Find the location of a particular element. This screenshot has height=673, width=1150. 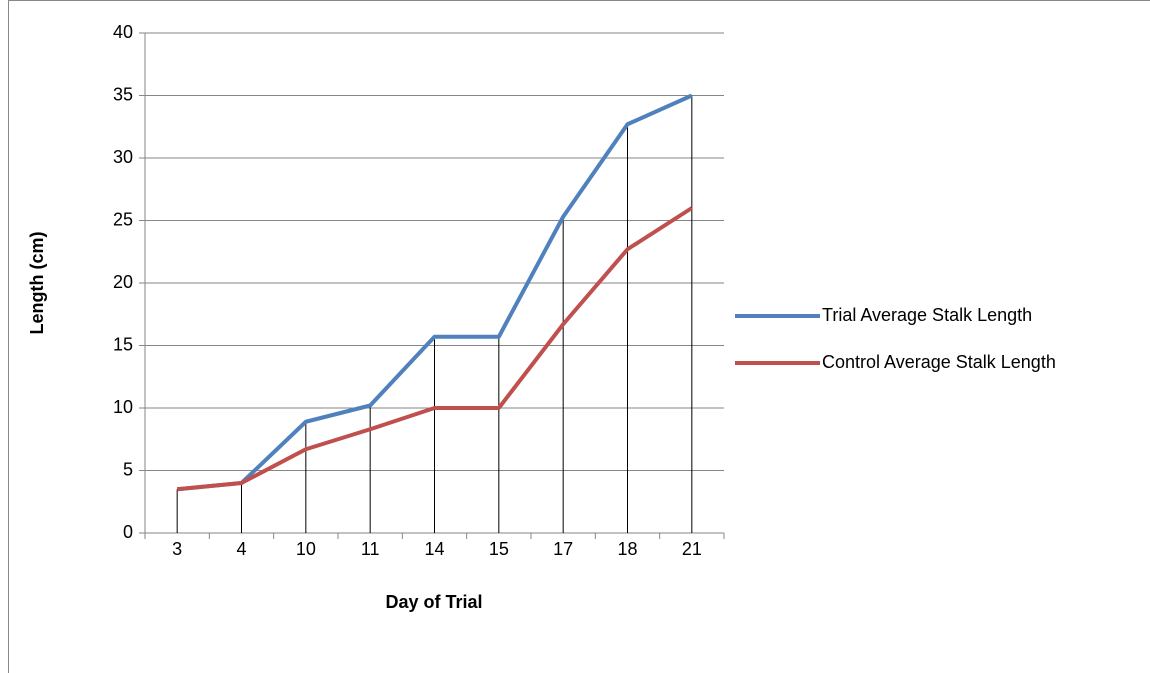

y-tick-label: 40 is located at coordinates (123, 32).